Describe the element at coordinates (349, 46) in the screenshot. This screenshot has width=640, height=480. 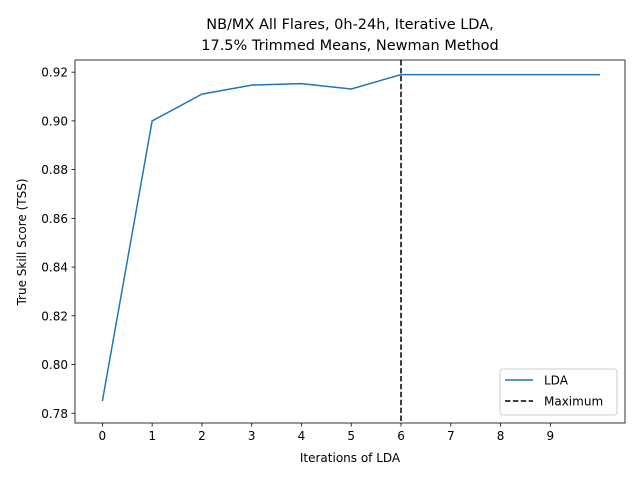
I see `chart-title-line-2: 17.5% Trimmed Means, Newman Method` at that location.